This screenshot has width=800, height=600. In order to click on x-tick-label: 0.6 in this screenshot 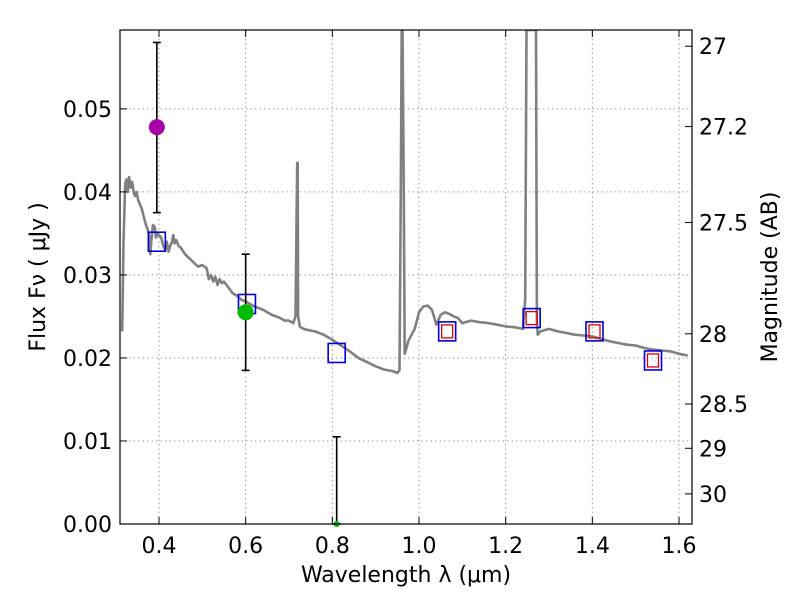, I will do `click(245, 546)`.